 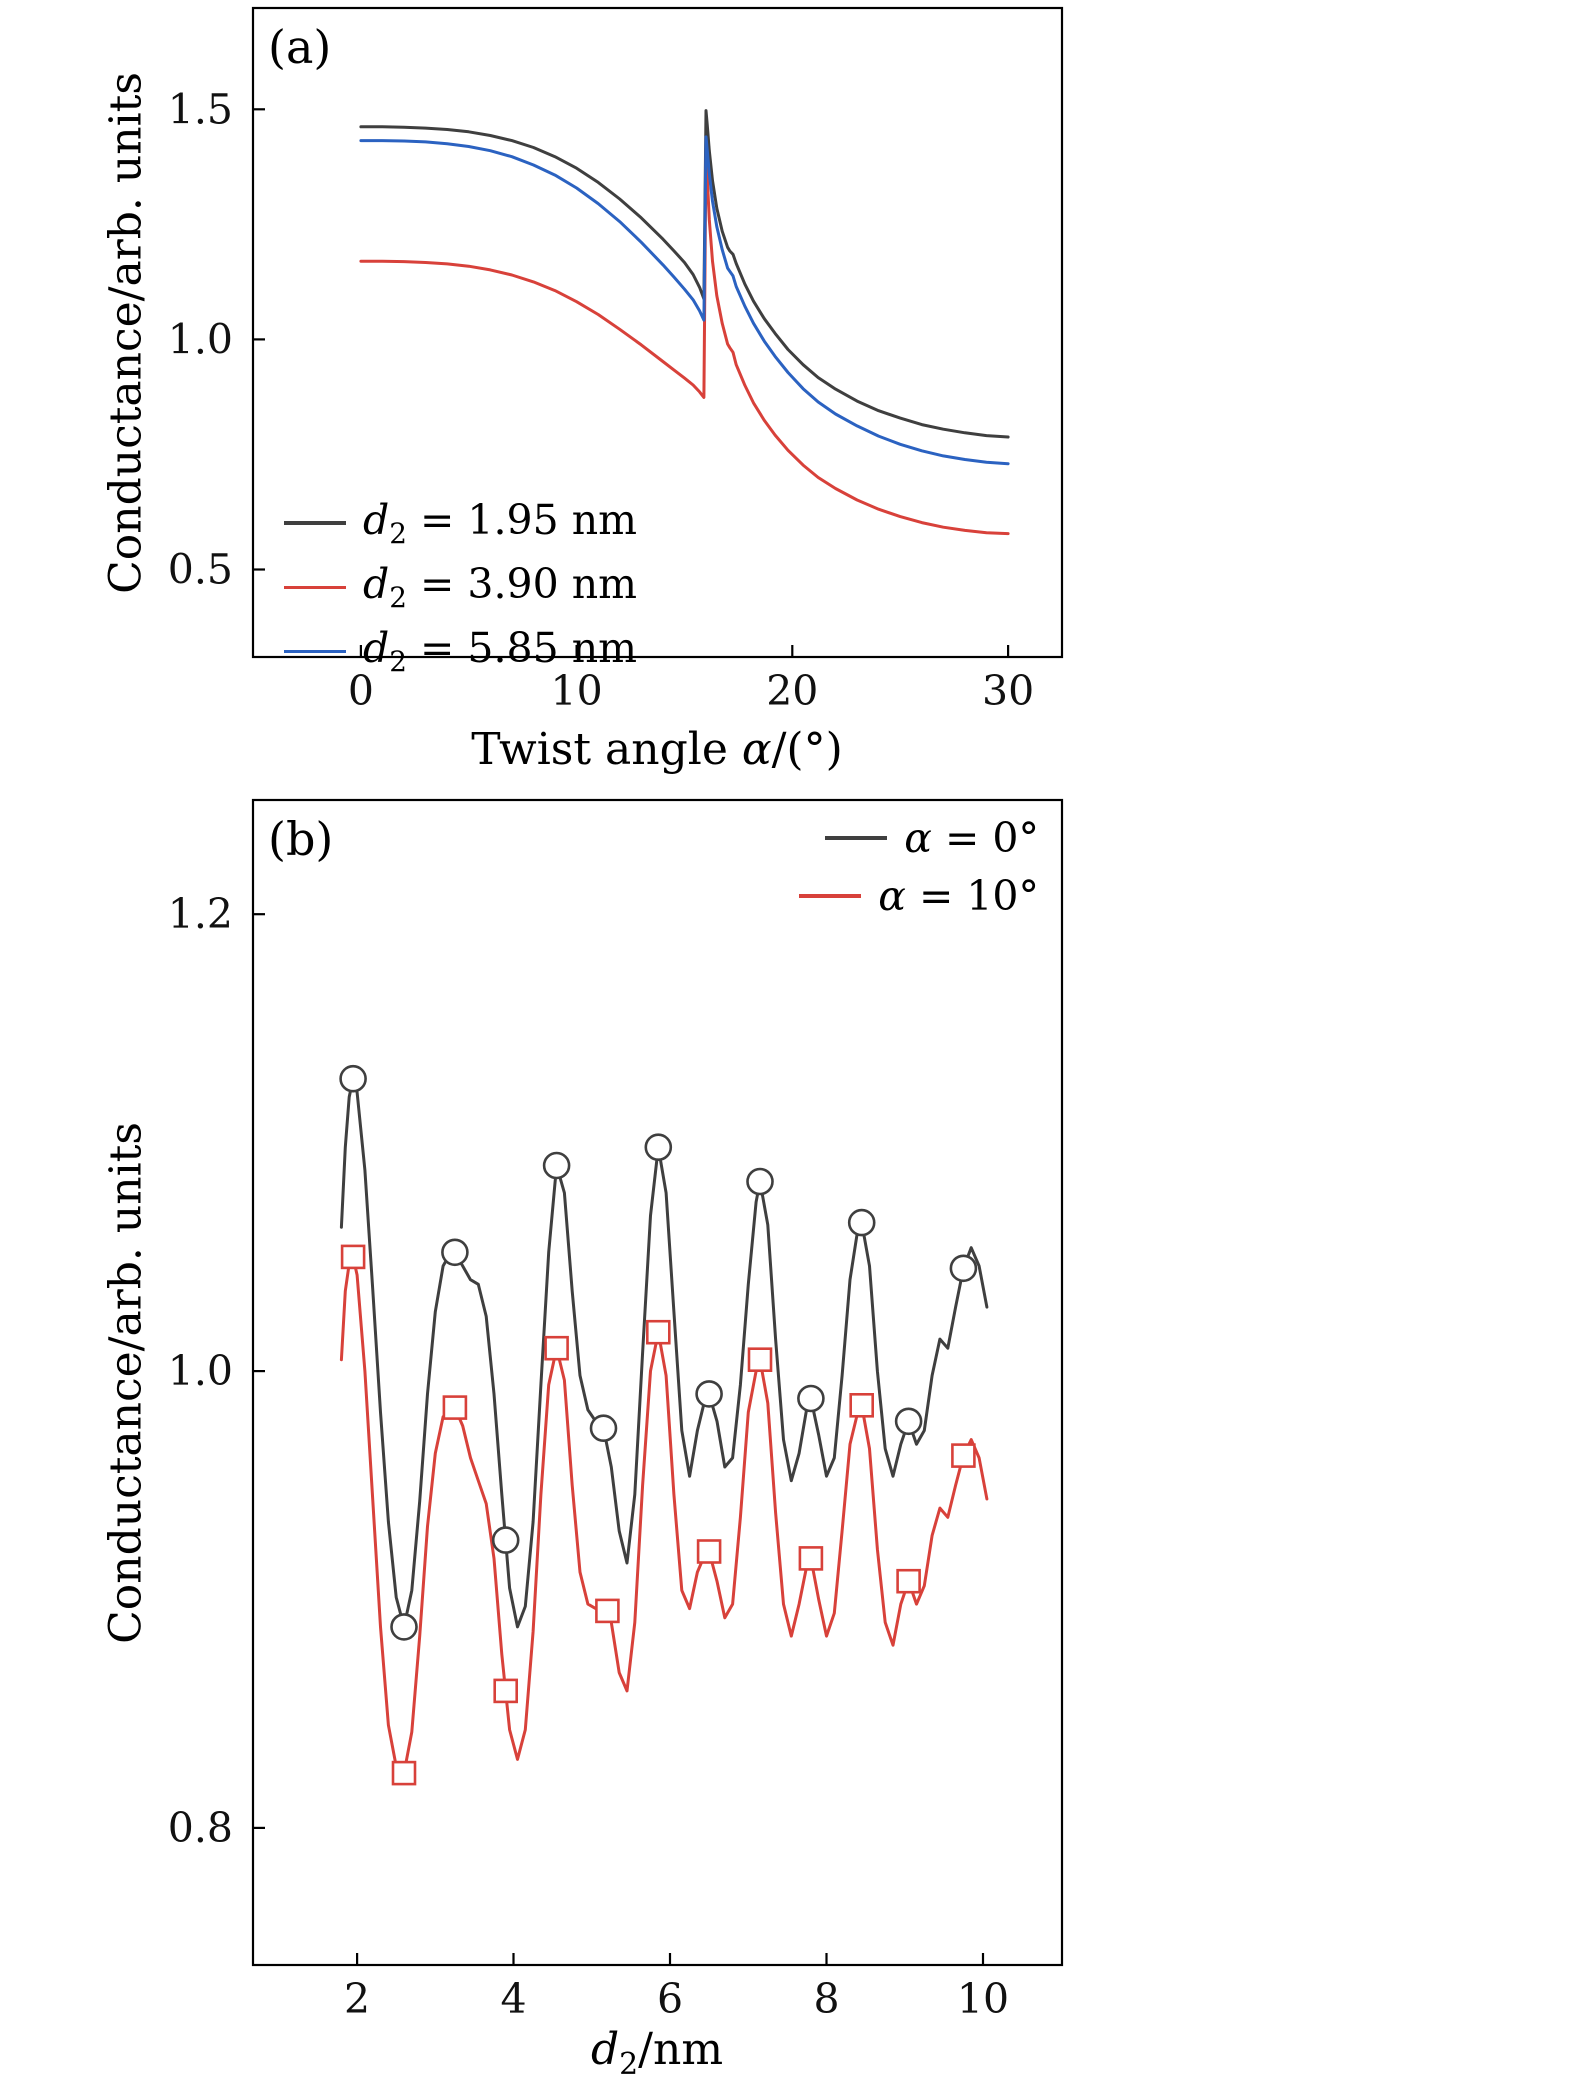 I want to click on y-tick-label: 1.2, so click(x=200, y=914).